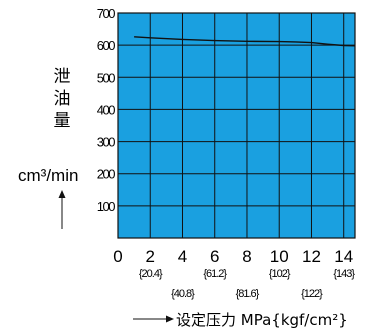 The height and width of the screenshot is (331, 381). I want to click on x-tick-label: 4, so click(182, 256).